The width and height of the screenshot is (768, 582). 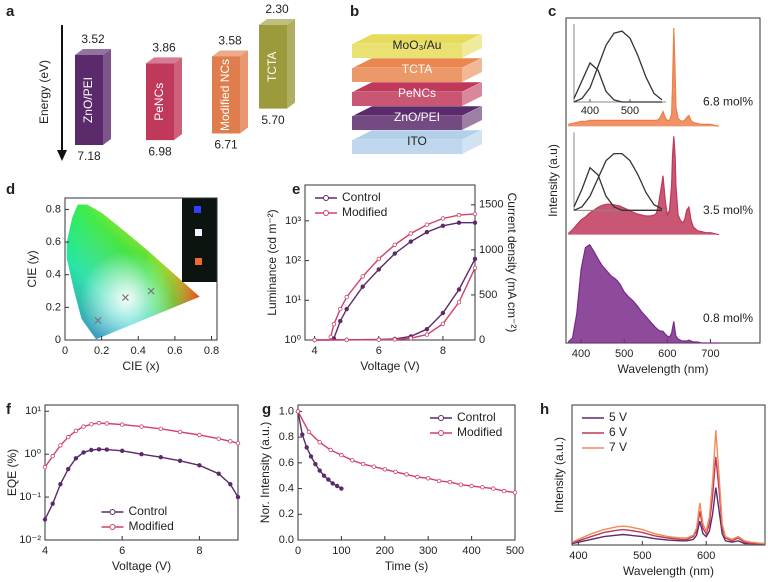 I want to click on layer-label: TCTA, so click(x=417, y=69).